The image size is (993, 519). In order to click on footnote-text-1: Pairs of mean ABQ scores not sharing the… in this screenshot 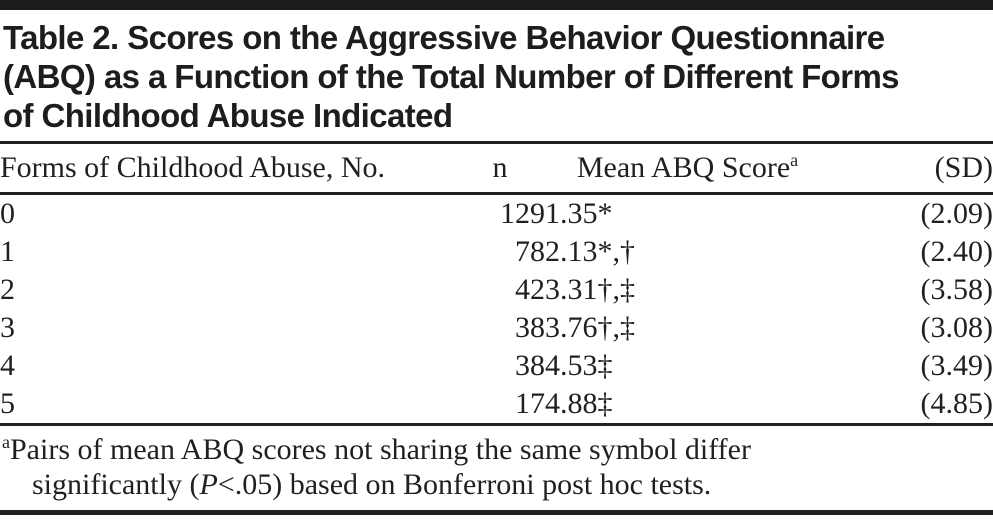, I will do `click(380, 449)`.